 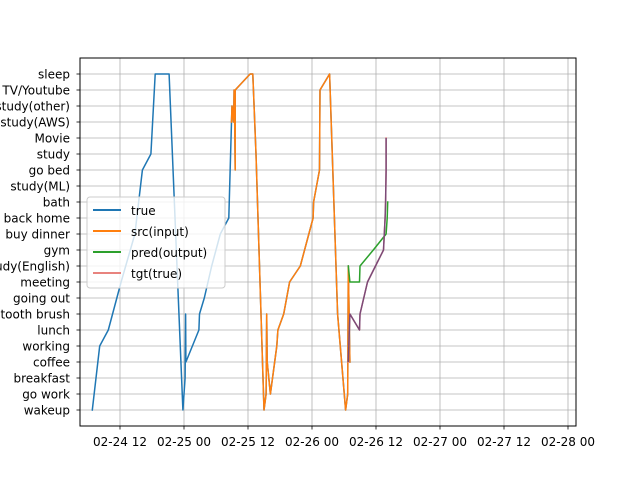 What do you see at coordinates (568, 442) in the screenshot?
I see `x-tick-label: 02-28 00` at bounding box center [568, 442].